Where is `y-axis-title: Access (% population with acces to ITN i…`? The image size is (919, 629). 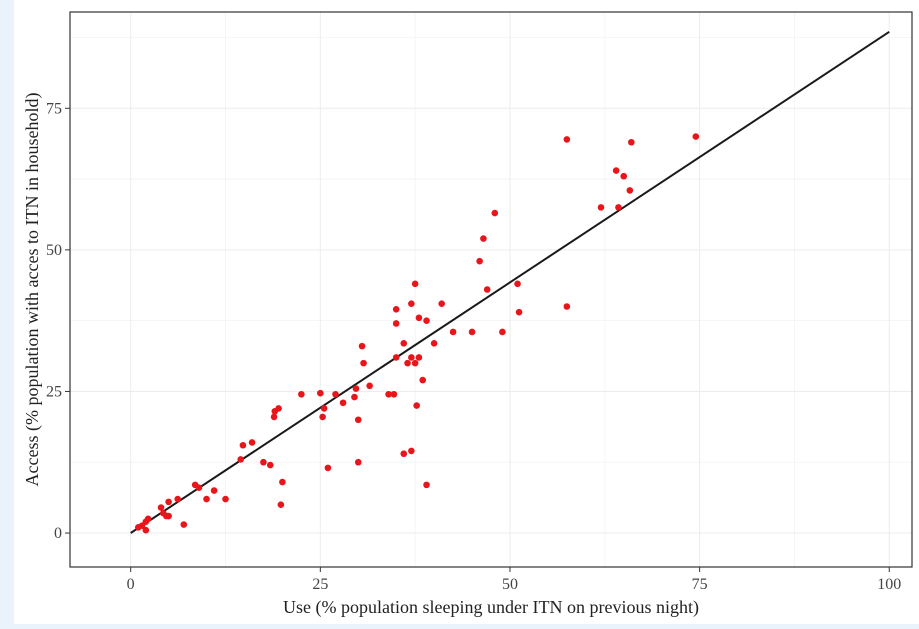
y-axis-title: Access (% population with acces to ITN i… is located at coordinates (32, 290).